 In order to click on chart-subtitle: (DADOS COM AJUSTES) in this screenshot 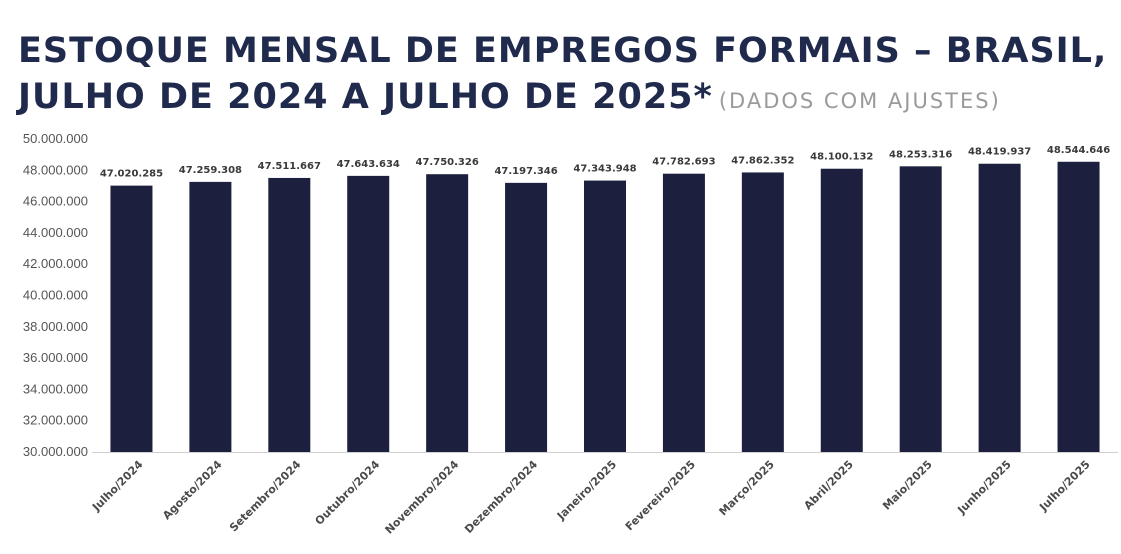, I will do `click(859, 101)`.